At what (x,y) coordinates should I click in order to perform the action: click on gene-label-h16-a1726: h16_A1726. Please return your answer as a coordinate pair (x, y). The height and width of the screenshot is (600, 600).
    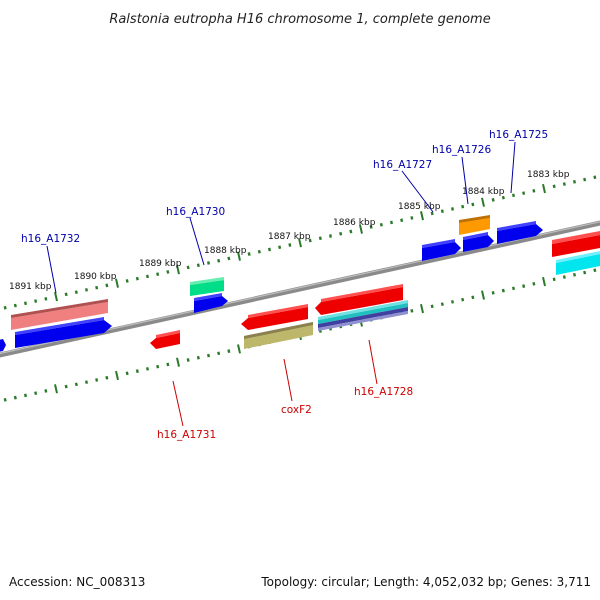
    Looking at the image, I should click on (461, 150).